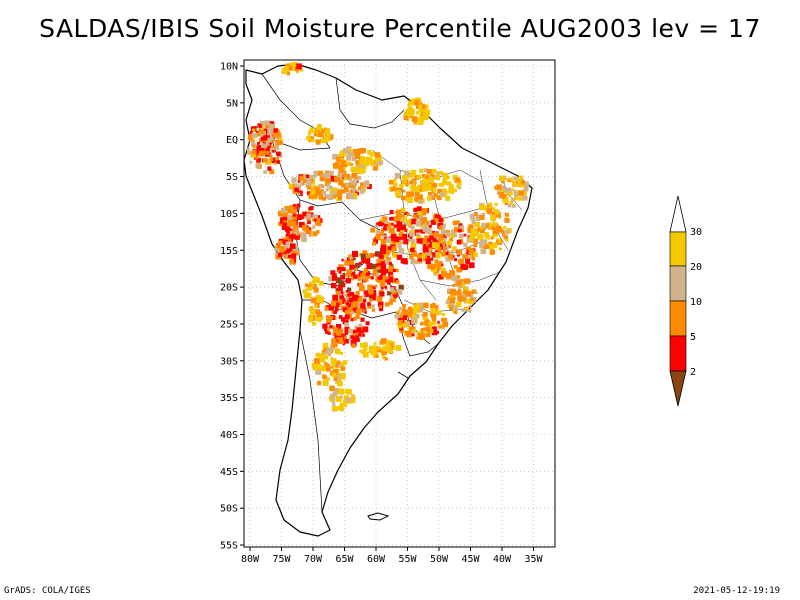 This screenshot has height=600, width=800. I want to click on lat-label: 50S, so click(229, 509).